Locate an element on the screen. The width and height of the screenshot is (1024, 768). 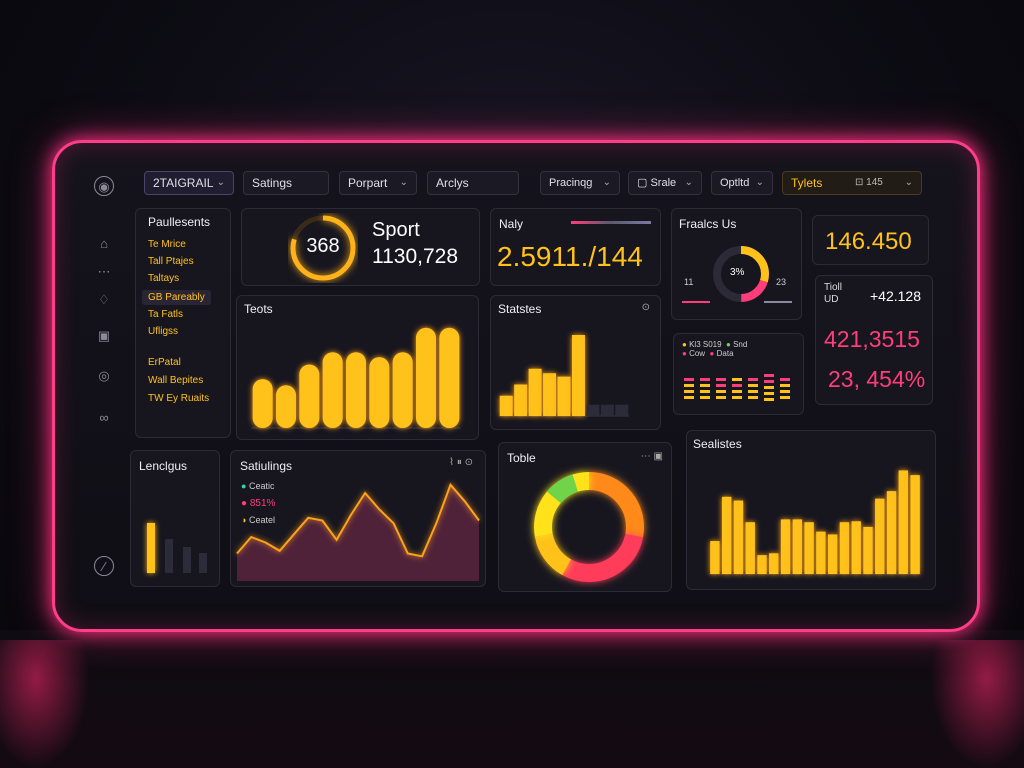
sport-card: 368 Sport 1130,728 is located at coordinates (360, 247).